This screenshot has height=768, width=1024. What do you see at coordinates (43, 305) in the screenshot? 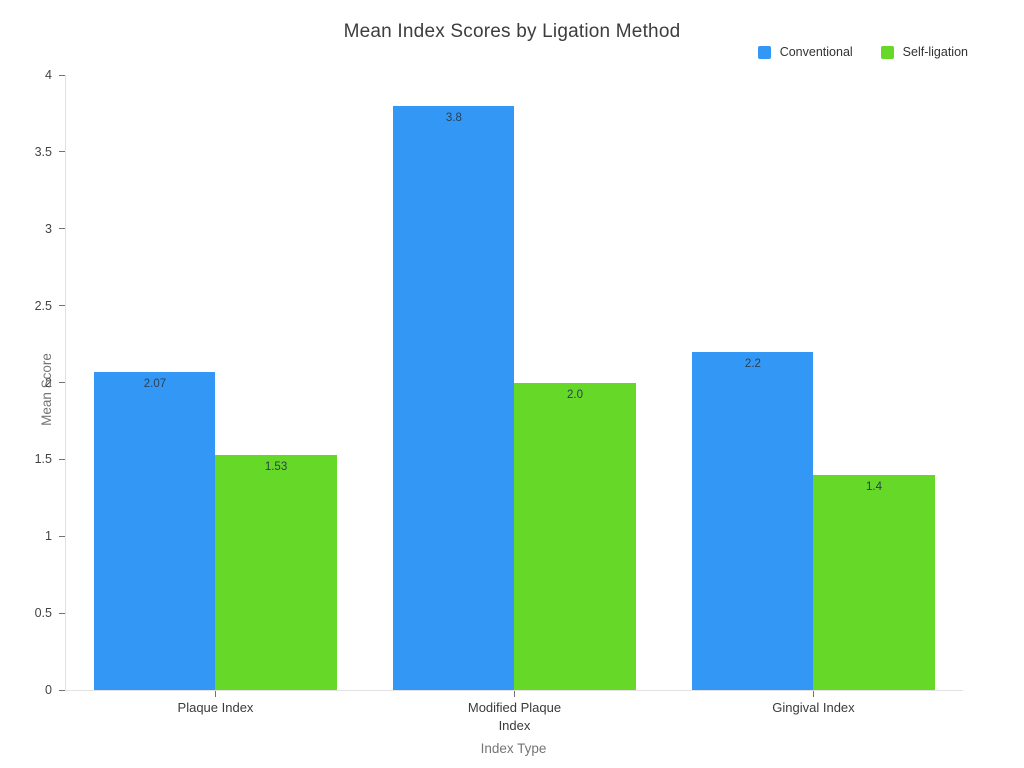
I see `y-tick-label: 2.5` at bounding box center [43, 305].